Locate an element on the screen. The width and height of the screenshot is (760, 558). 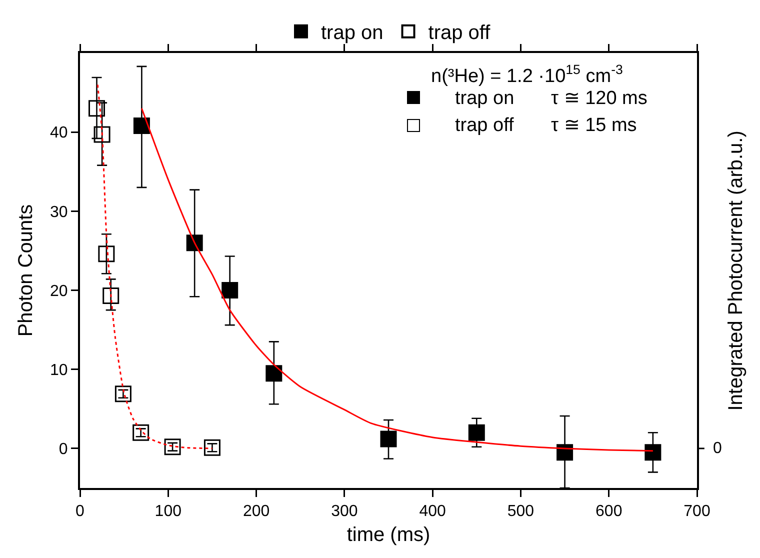
y-tick-label: 30 is located at coordinates (59, 212).